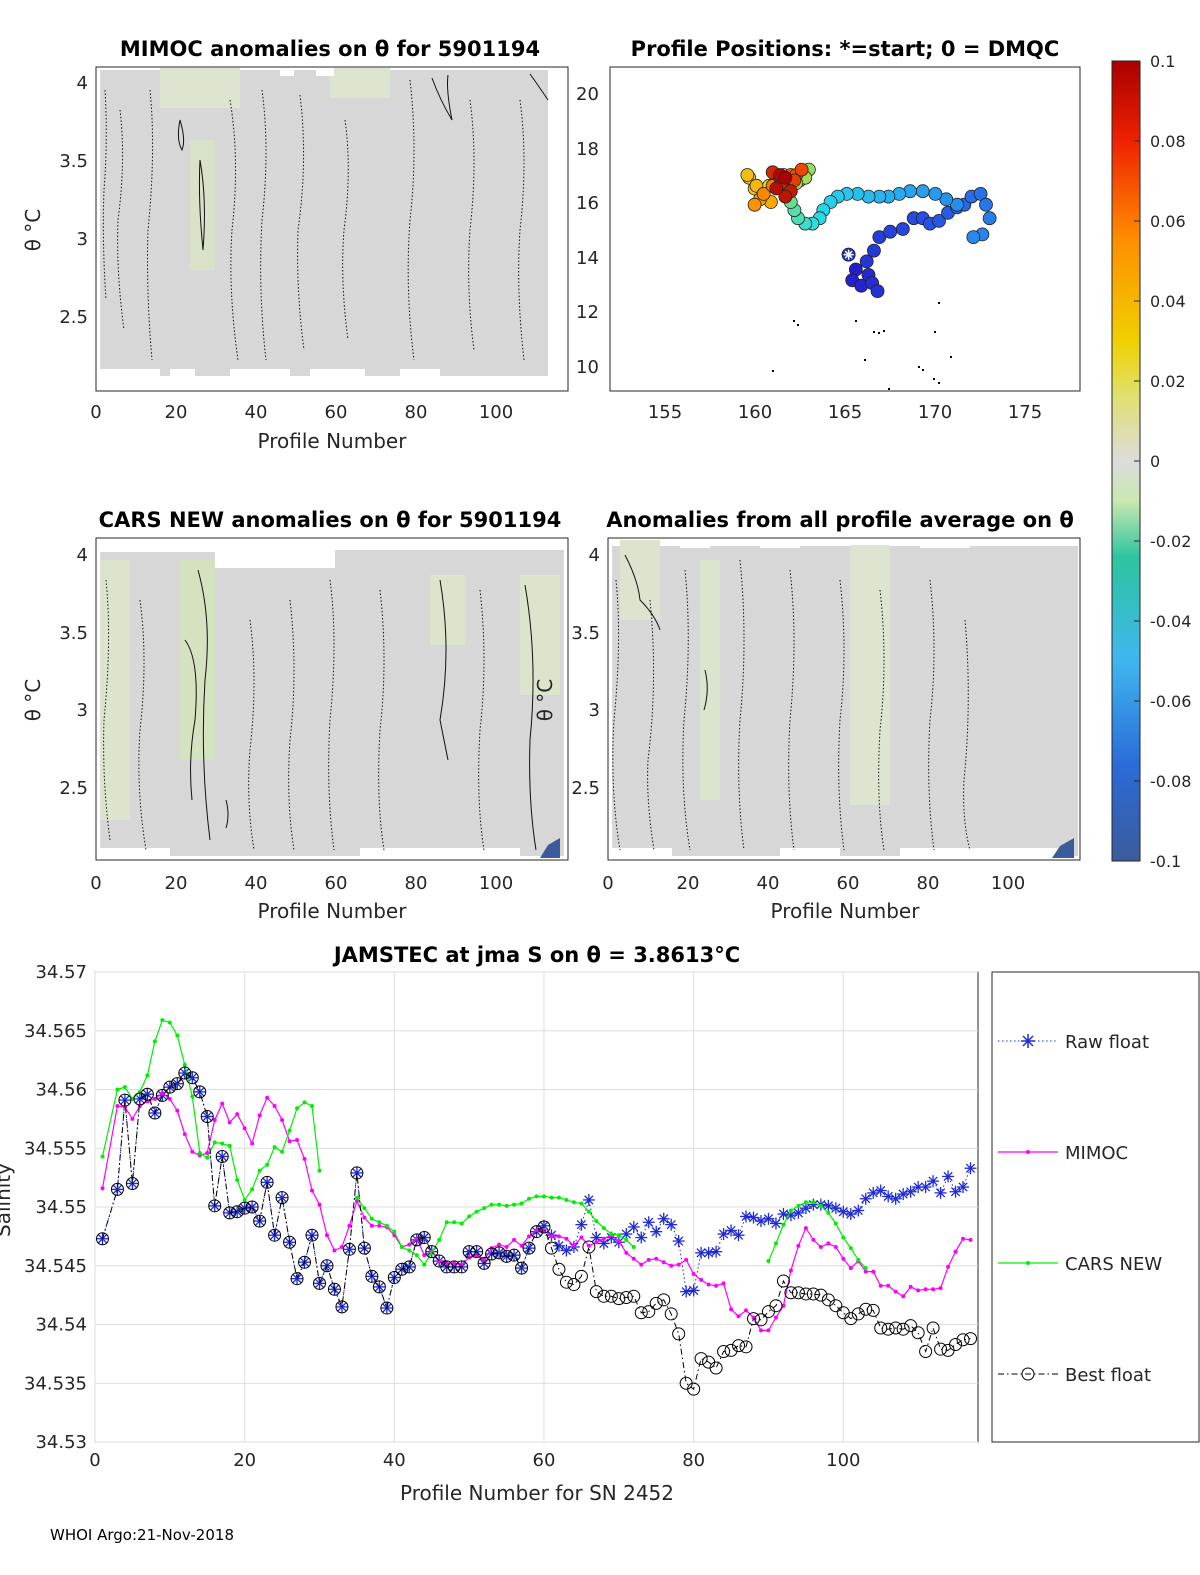 This screenshot has width=1200, height=1575. I want to click on pos-ytick: 12, so click(587, 312).